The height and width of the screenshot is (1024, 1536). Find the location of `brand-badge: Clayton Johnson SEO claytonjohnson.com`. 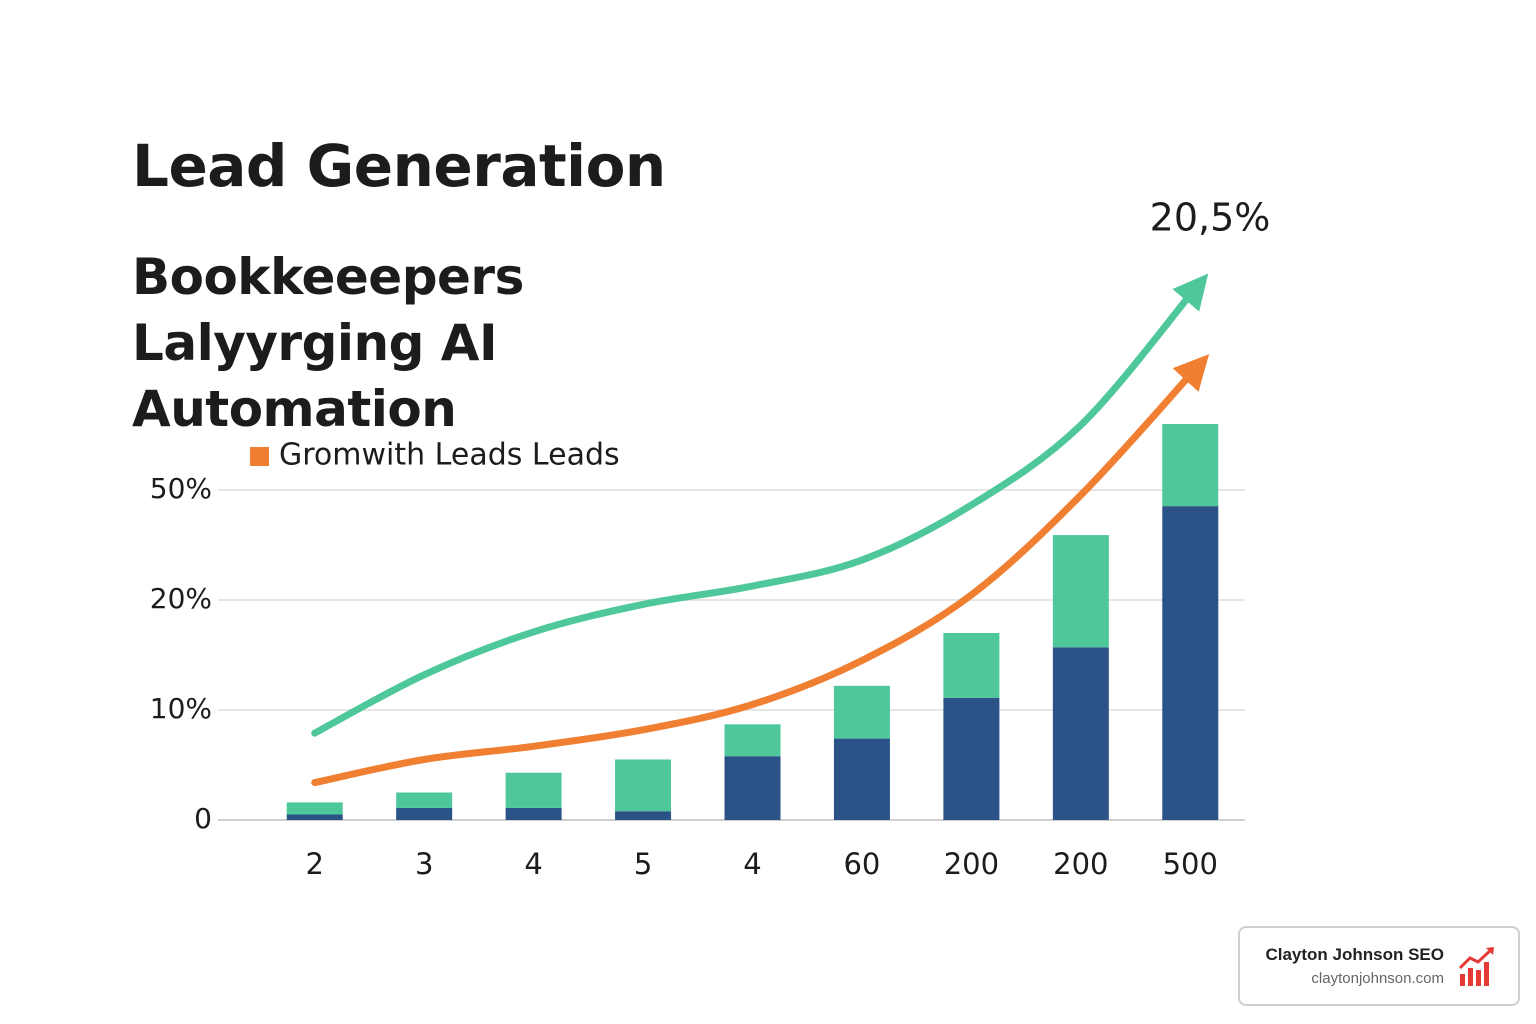

brand-badge: Clayton Johnson SEO claytonjohnson.com is located at coordinates (1379, 966).